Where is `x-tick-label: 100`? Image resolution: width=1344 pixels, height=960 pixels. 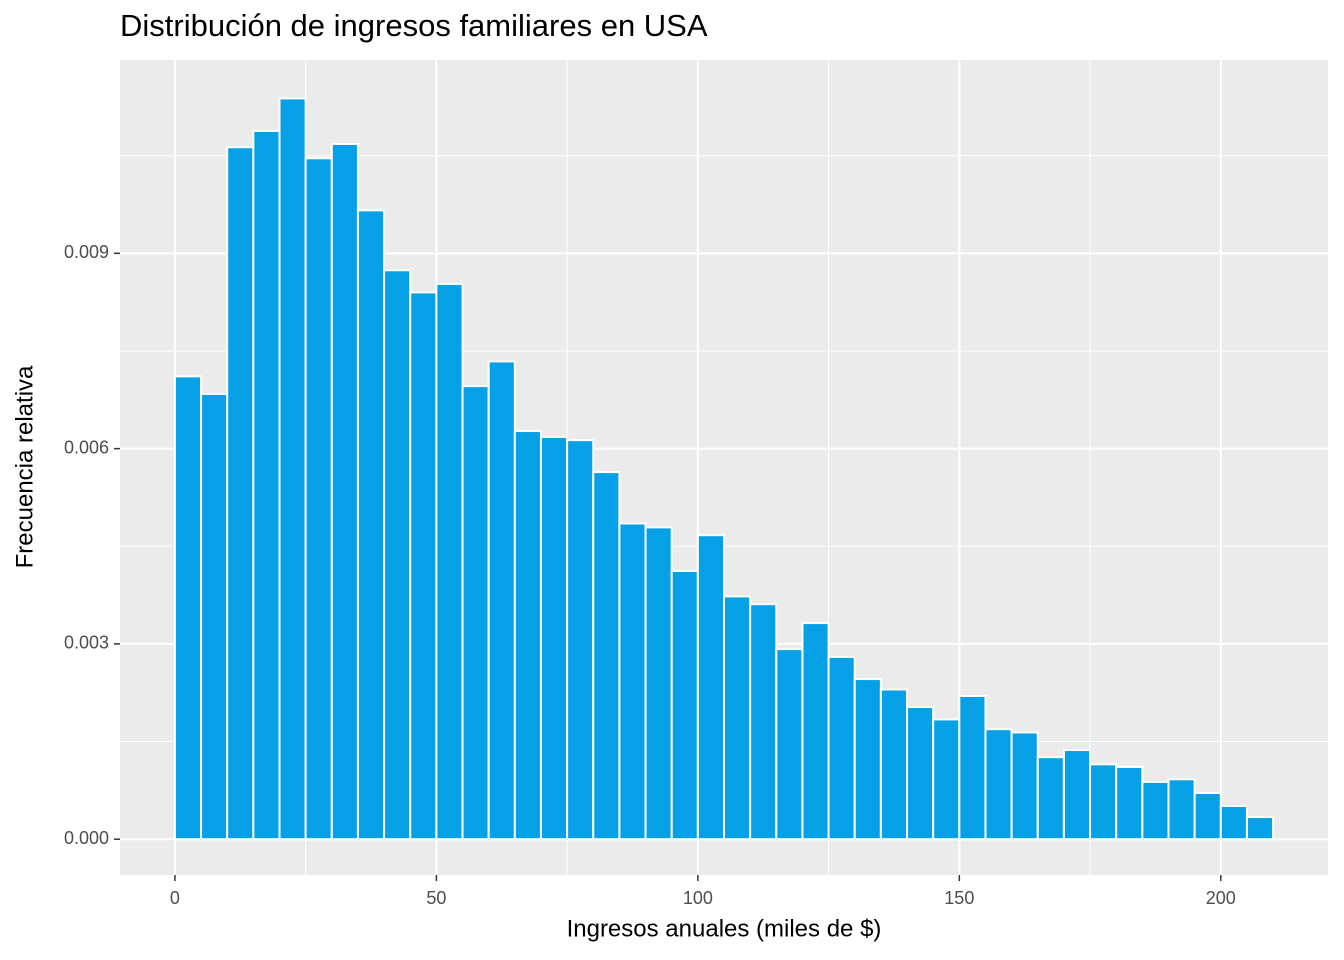
x-tick-label: 100 is located at coordinates (698, 898).